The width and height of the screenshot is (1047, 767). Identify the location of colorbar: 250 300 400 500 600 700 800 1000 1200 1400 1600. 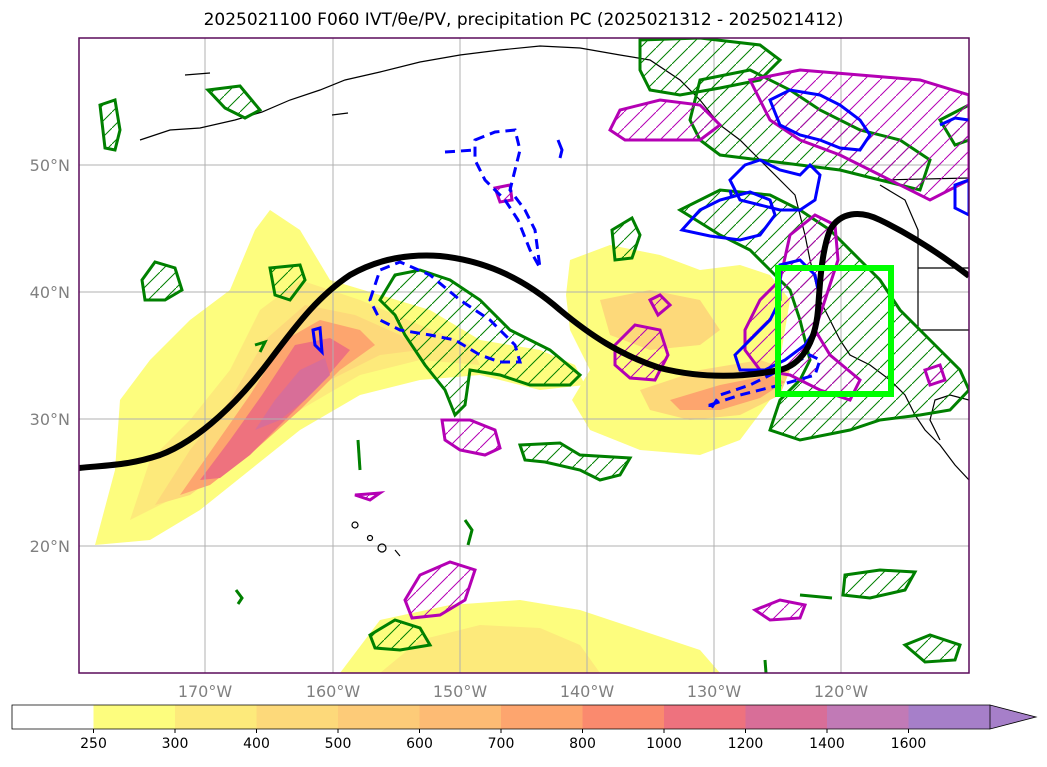
(524, 728).